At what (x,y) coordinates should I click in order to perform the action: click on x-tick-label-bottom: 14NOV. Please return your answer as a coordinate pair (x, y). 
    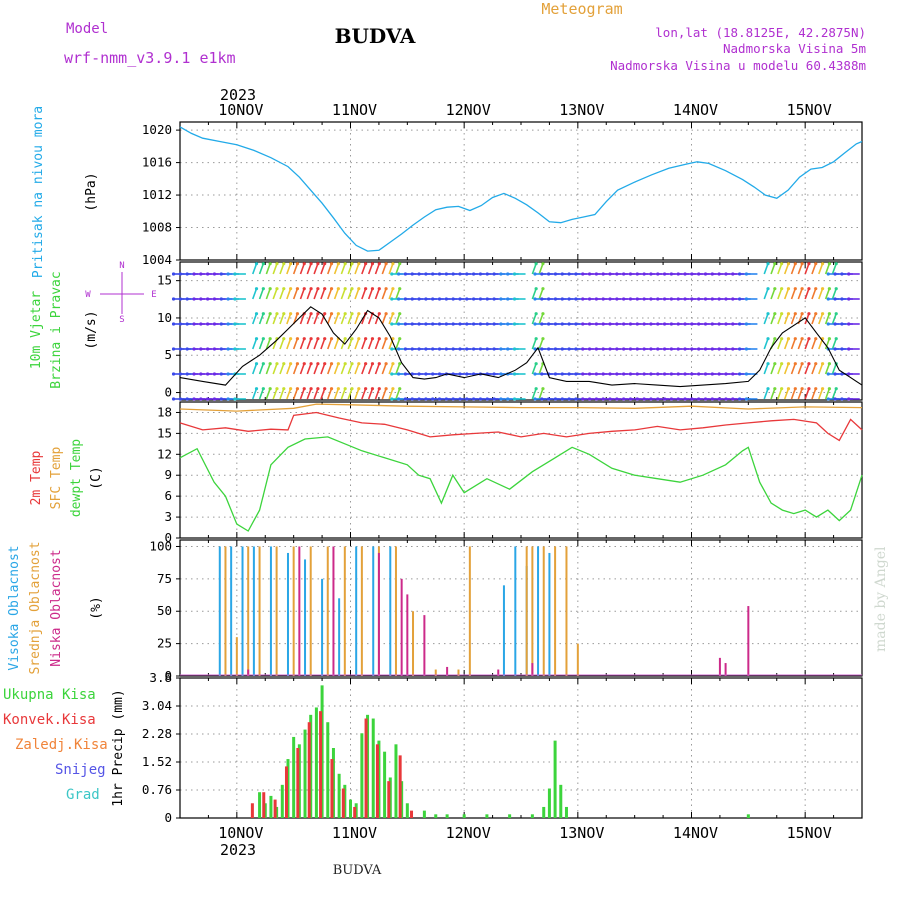
    Looking at the image, I should click on (695, 833).